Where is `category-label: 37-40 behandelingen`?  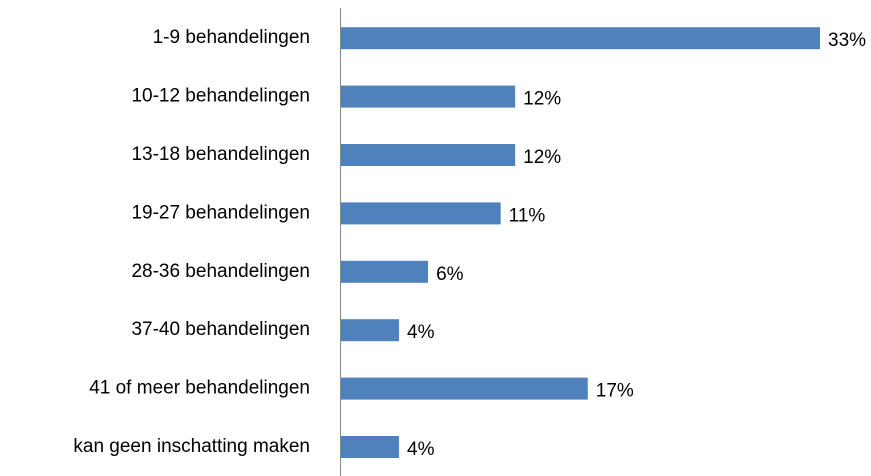 category-label: 37-40 behandelingen is located at coordinates (220, 329).